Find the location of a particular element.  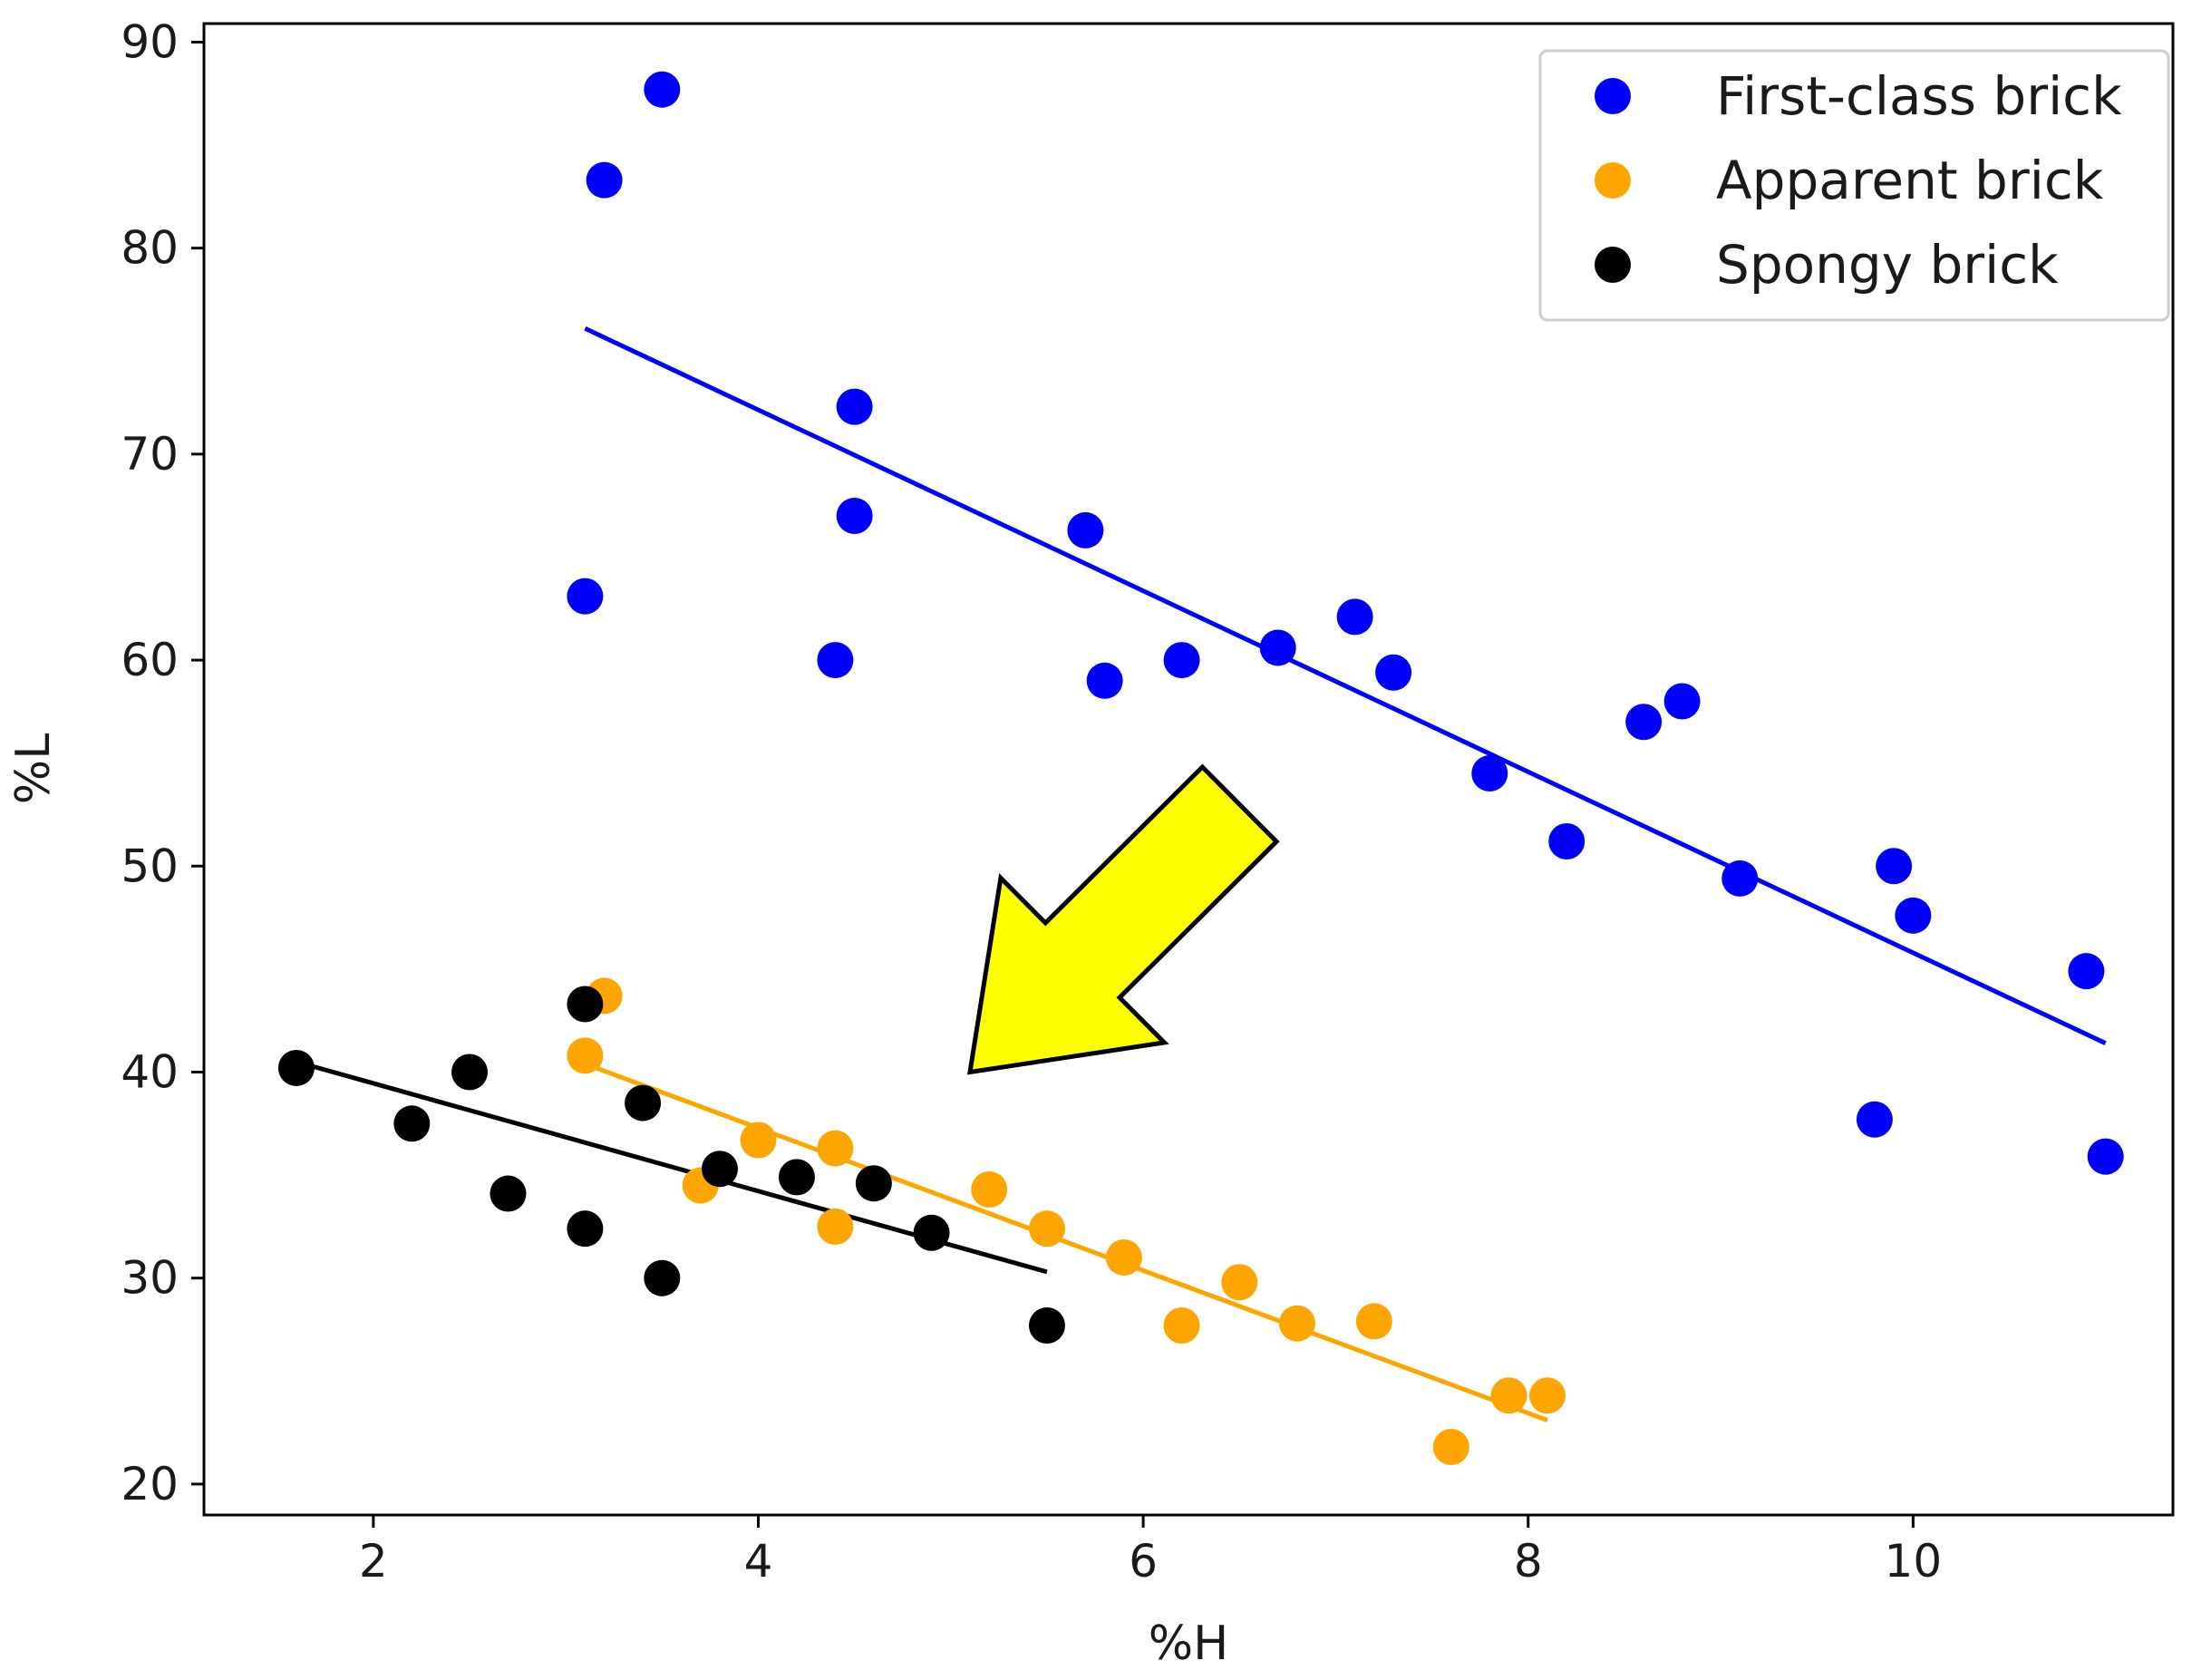

y-tick-label: 30 is located at coordinates (150, 1278).